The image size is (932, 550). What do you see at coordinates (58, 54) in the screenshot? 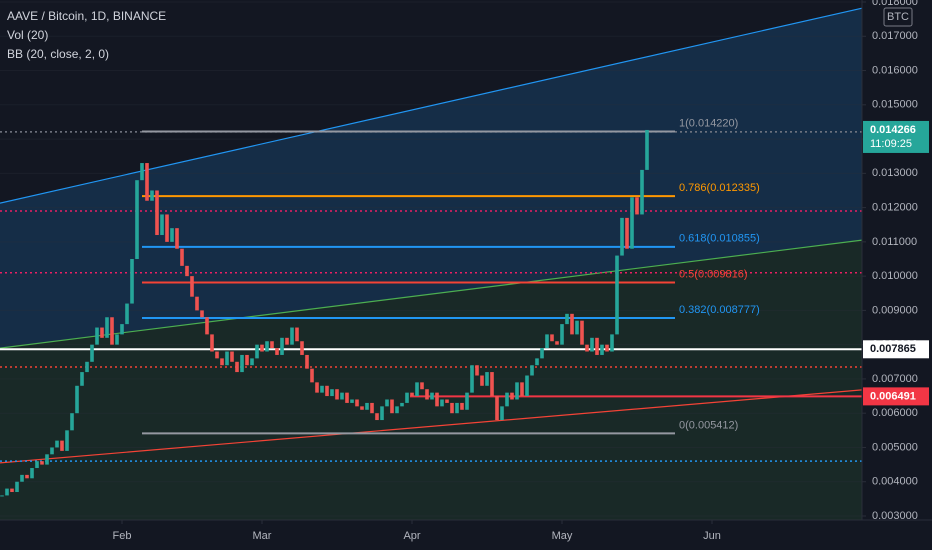
I see `indicator-label: BB (20, close, 2, 0)` at bounding box center [58, 54].